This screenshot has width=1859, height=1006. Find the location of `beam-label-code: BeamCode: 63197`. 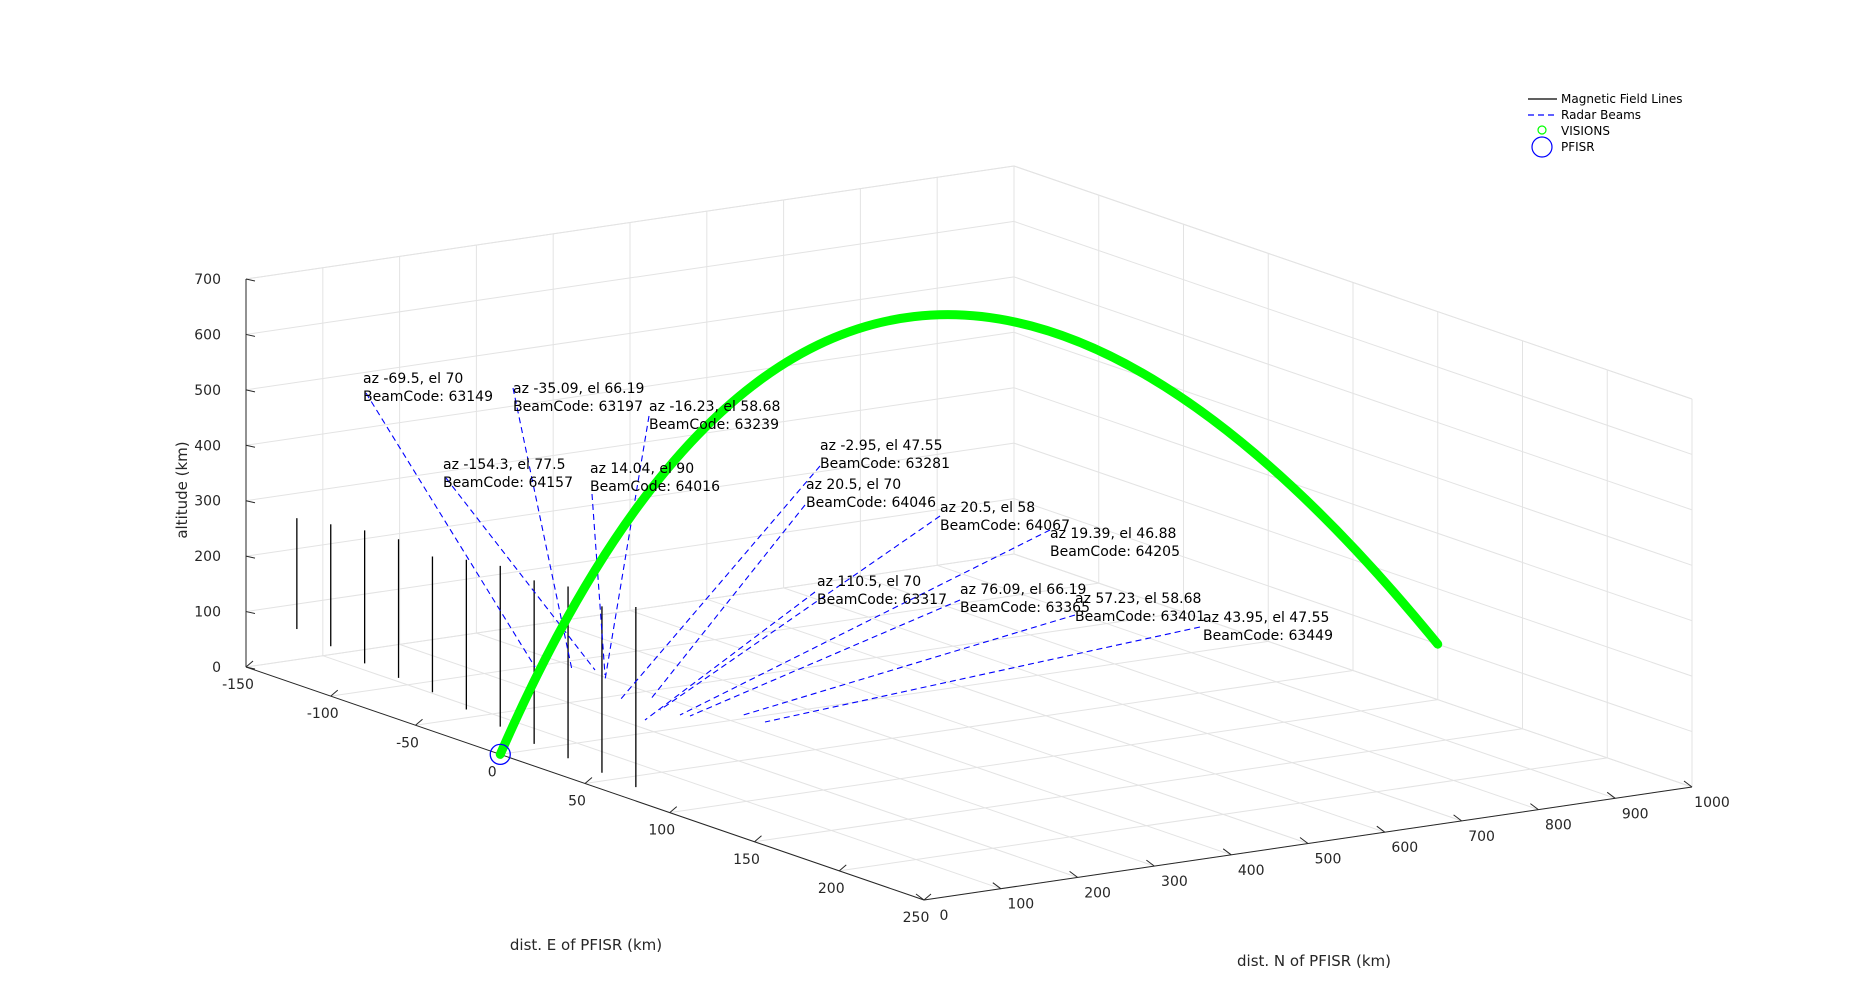

beam-label-code: BeamCode: 63197 is located at coordinates (578, 407).